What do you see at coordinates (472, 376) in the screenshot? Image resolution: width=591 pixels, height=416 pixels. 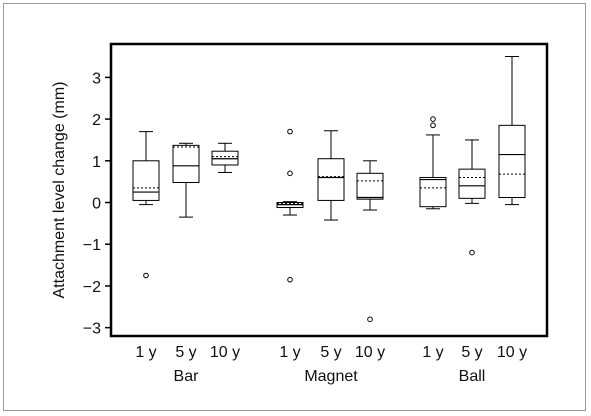 I see `group-label: Ball` at bounding box center [472, 376].